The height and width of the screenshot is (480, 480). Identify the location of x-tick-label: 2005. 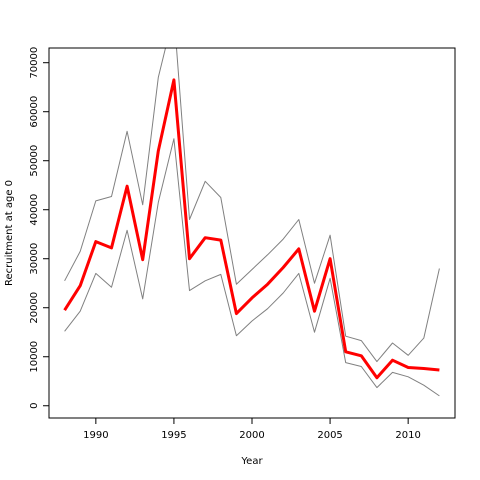
(329, 435).